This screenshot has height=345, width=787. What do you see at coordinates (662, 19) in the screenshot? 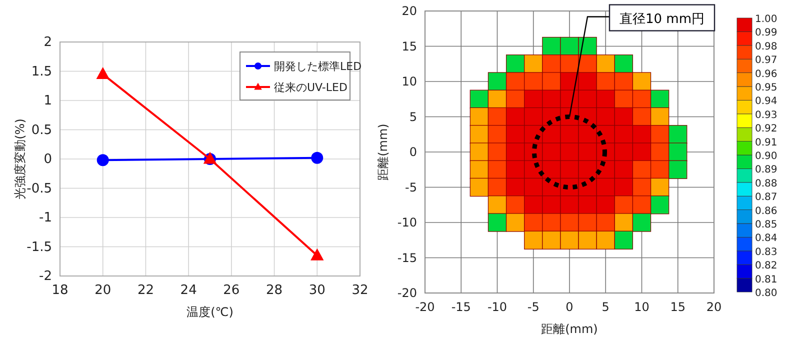
I see `annotation-text: 直径10 mm円` at bounding box center [662, 19].